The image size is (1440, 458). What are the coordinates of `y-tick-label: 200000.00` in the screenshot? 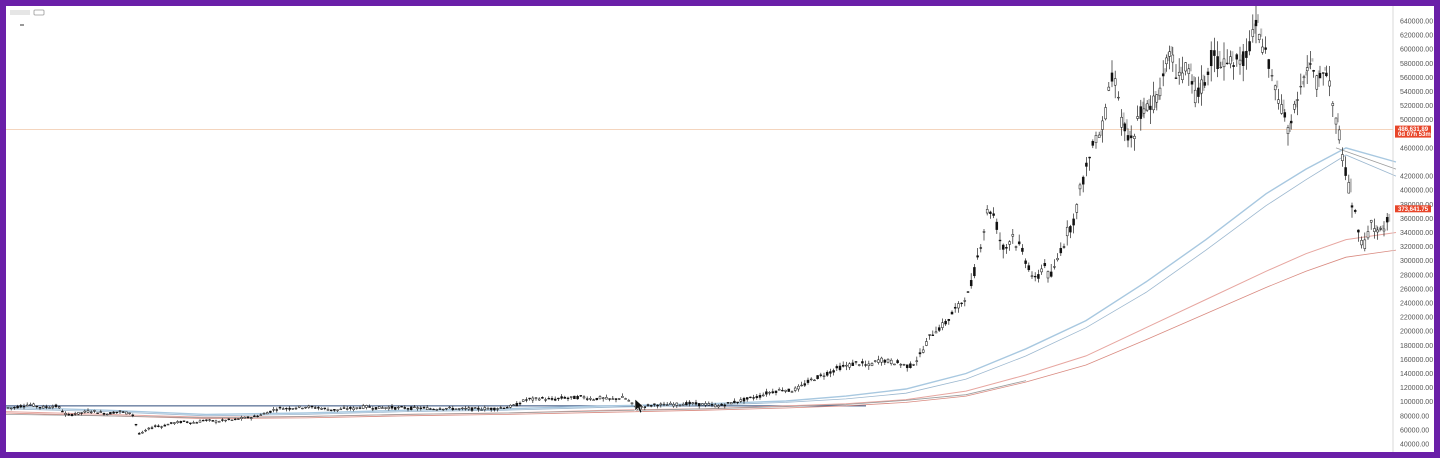 It's located at (1416, 332).